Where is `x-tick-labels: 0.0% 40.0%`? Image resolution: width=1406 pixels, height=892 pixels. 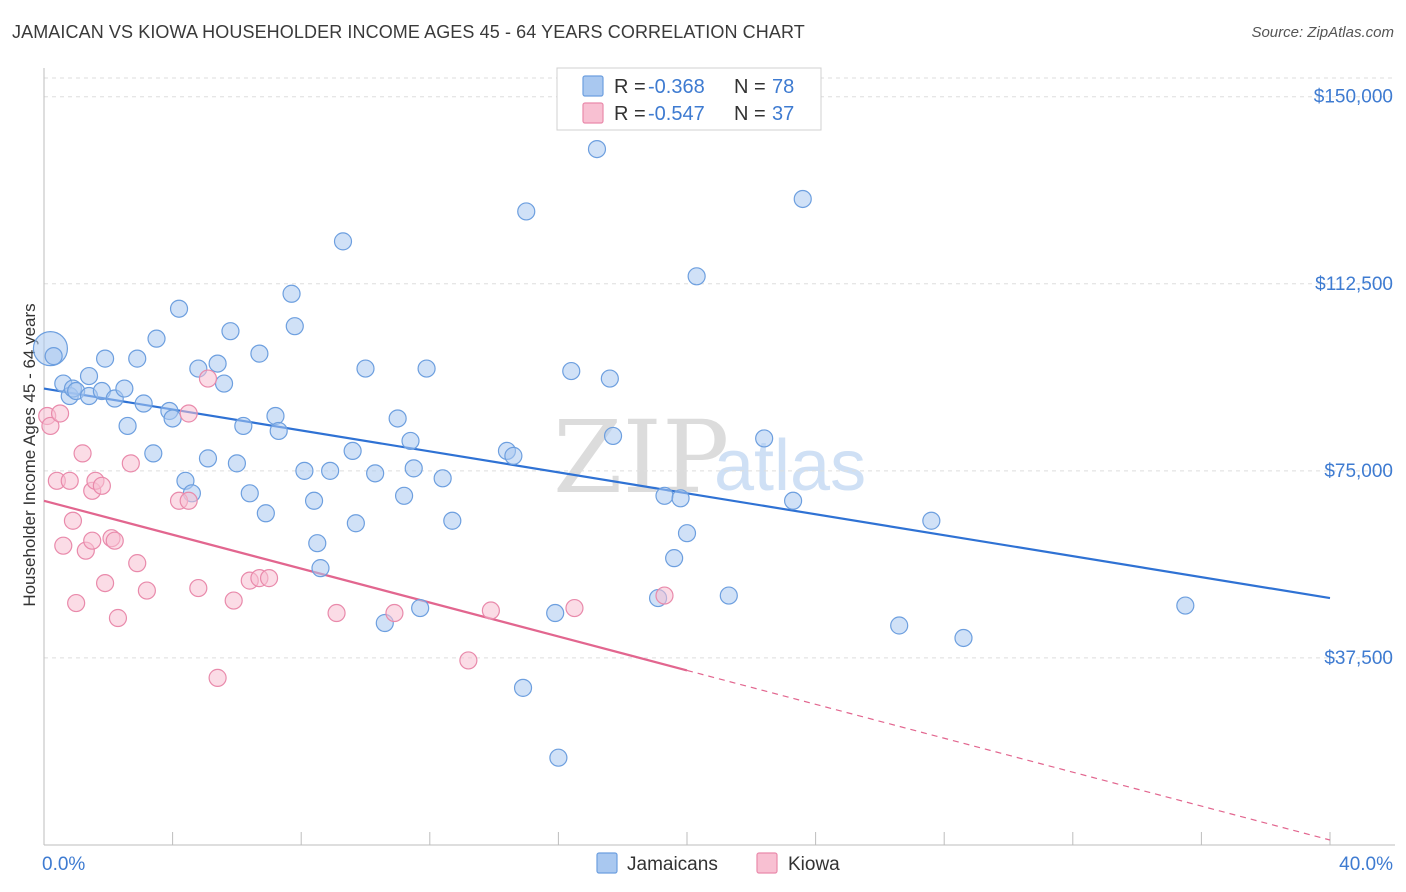 x-tick-labels: 0.0% 40.0% is located at coordinates (717, 864).